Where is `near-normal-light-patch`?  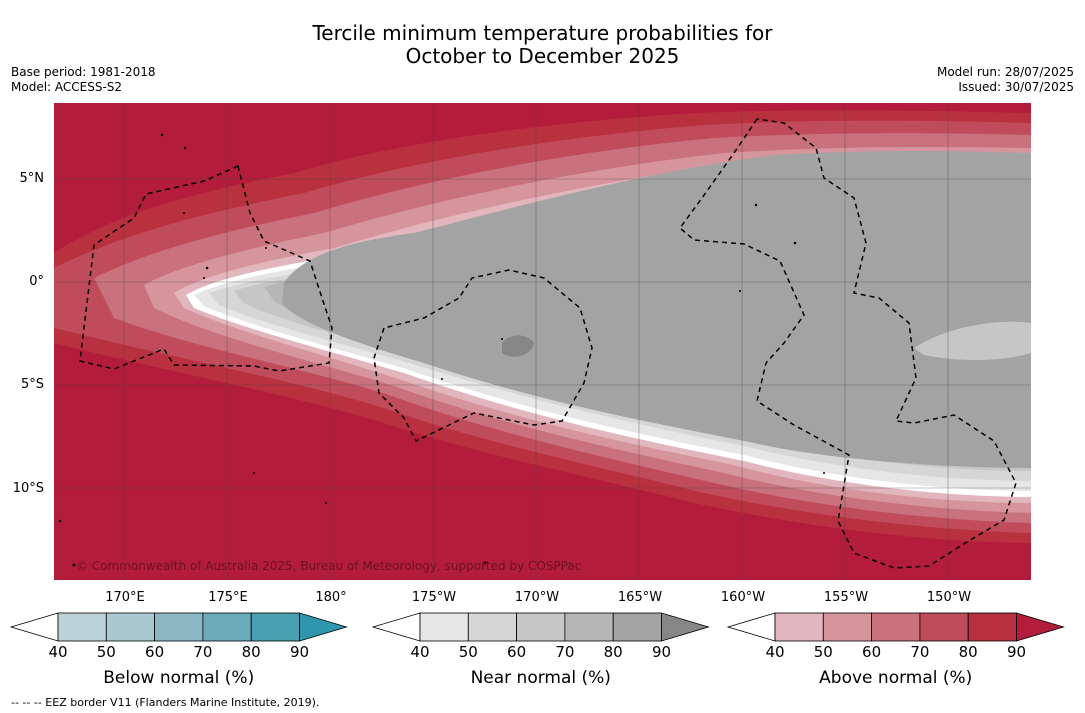 near-normal-light-patch is located at coordinates (972, 341).